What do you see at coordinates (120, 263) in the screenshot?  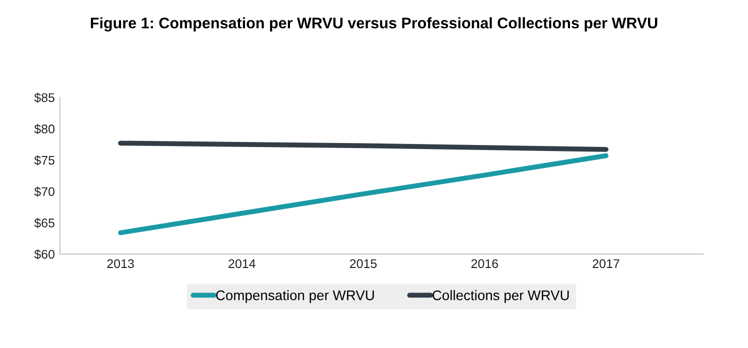 I see `x-tick-label: 2013` at bounding box center [120, 263].